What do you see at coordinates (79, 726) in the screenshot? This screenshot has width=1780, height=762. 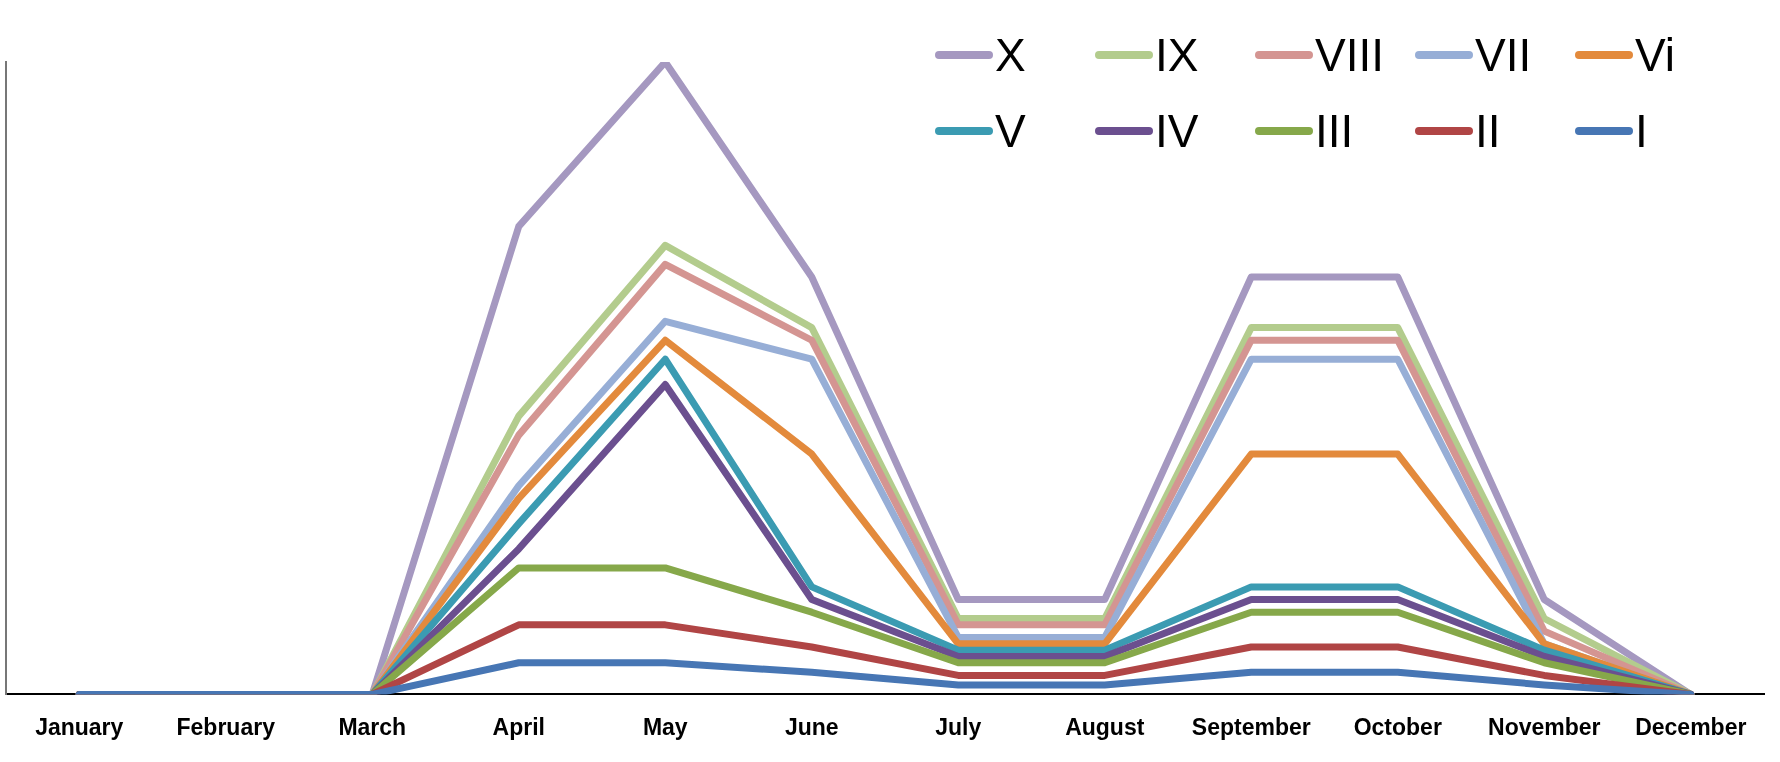 I see `x-tick-label: January` at bounding box center [79, 726].